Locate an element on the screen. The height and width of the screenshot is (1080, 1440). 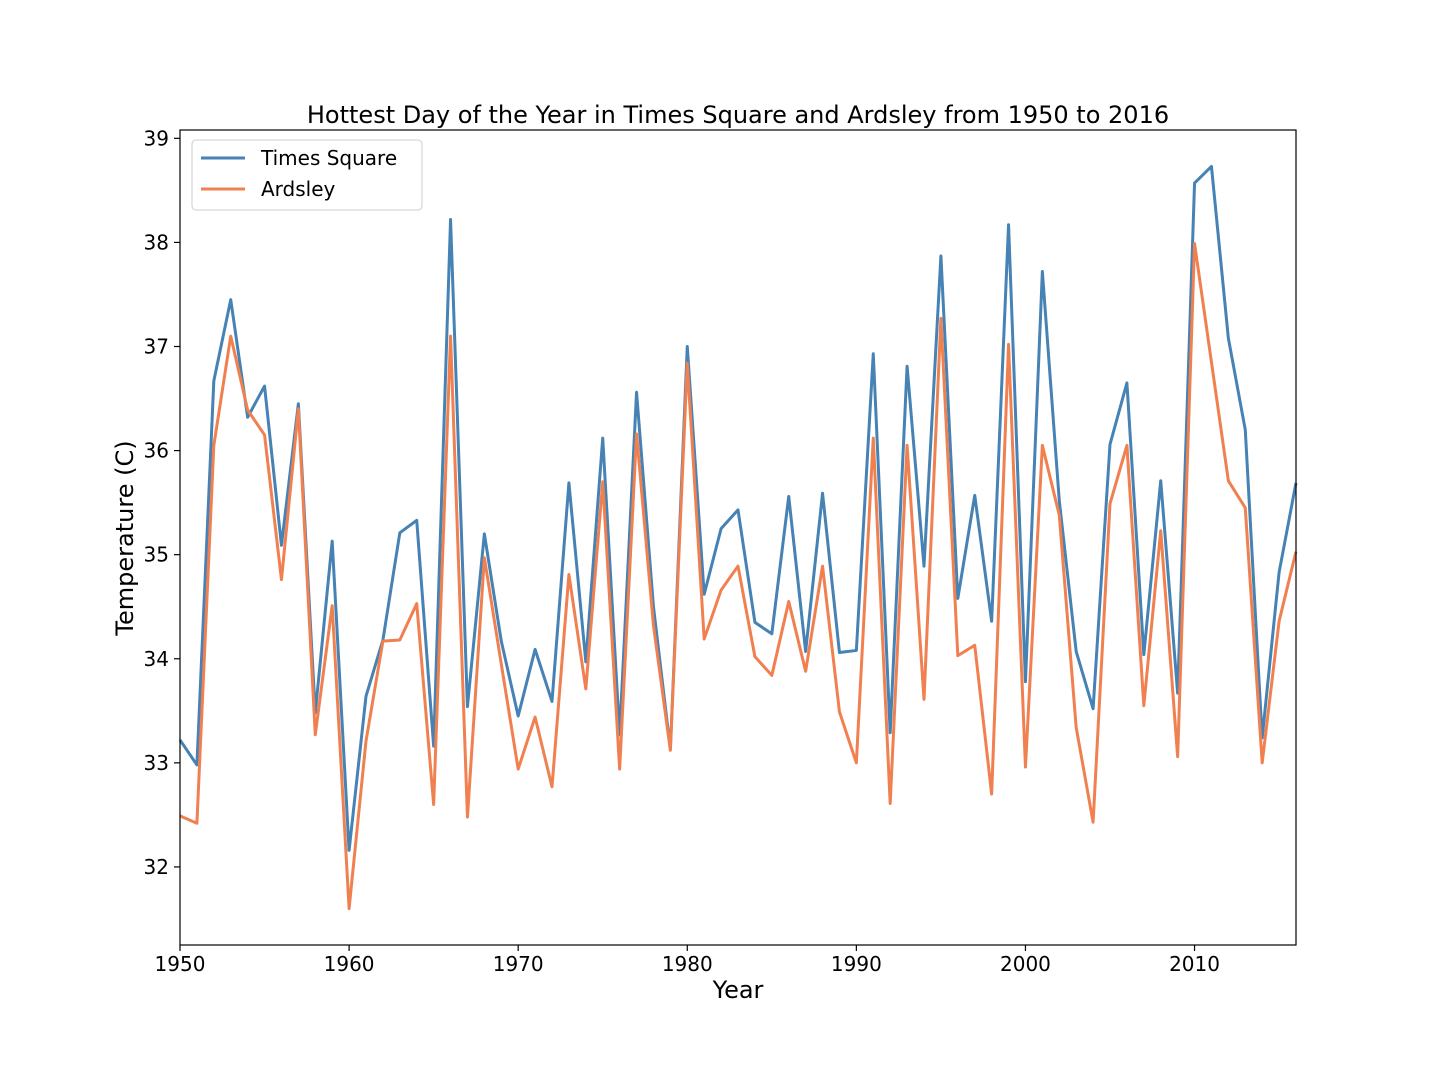
x-axis: 1950 1960 1970 1980 1990 2000 2010 is located at coordinates (687, 960).